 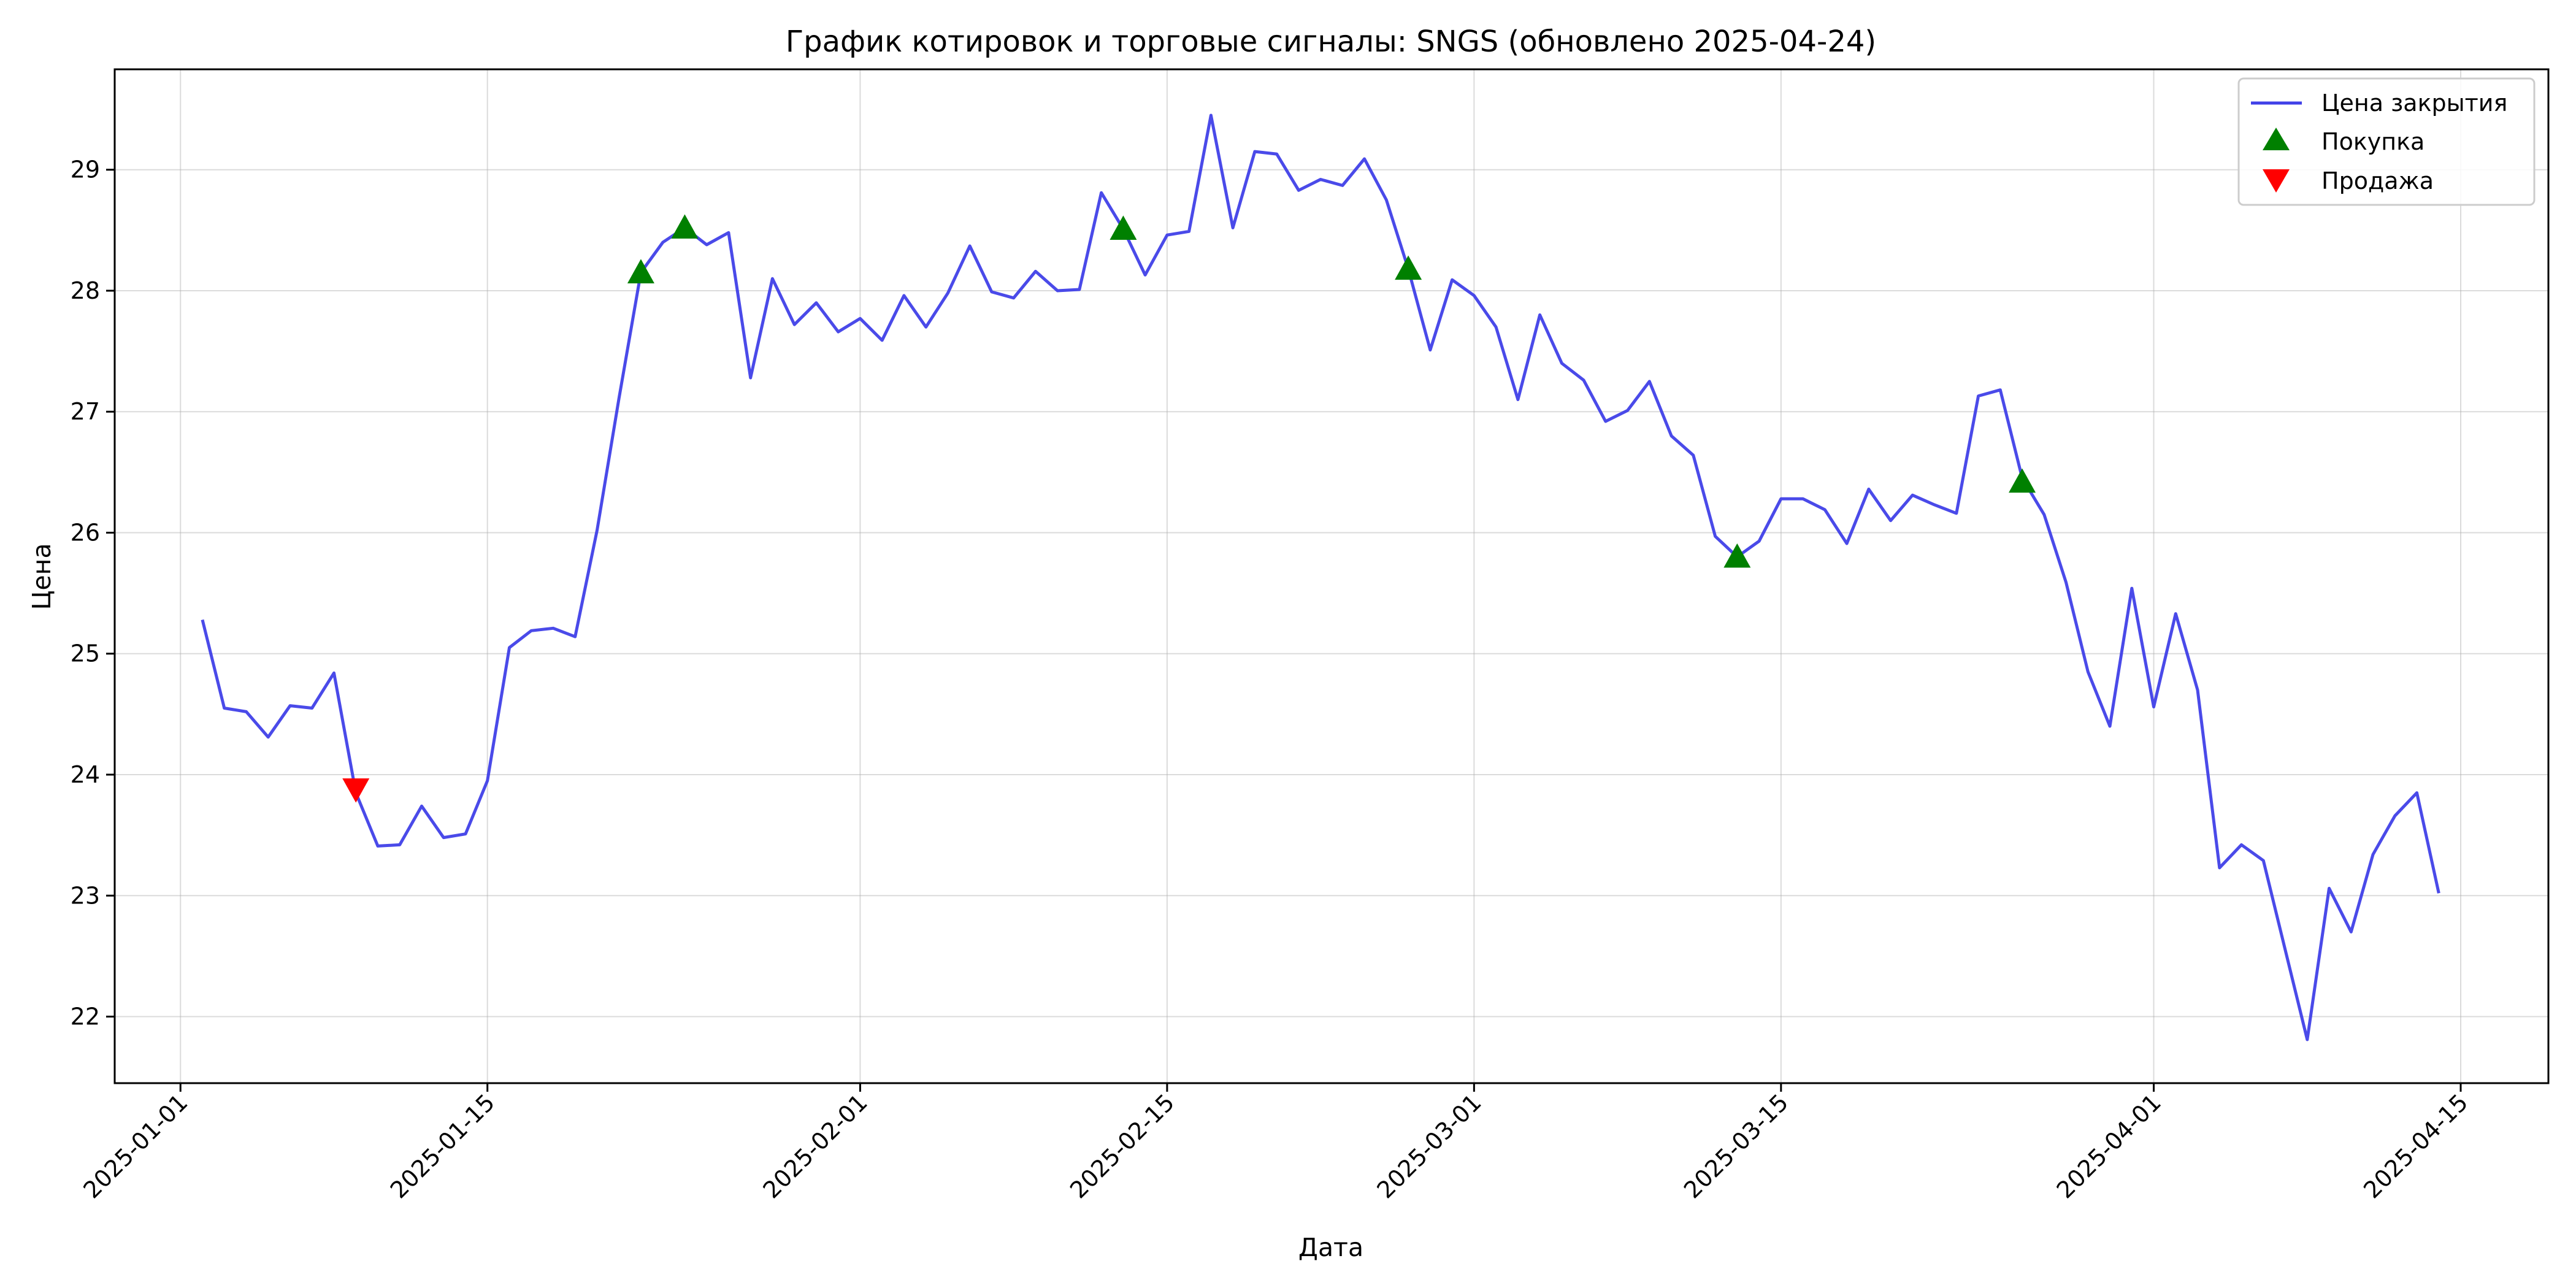 I want to click on legend-label-sell: Продажа, so click(x=2377, y=180).